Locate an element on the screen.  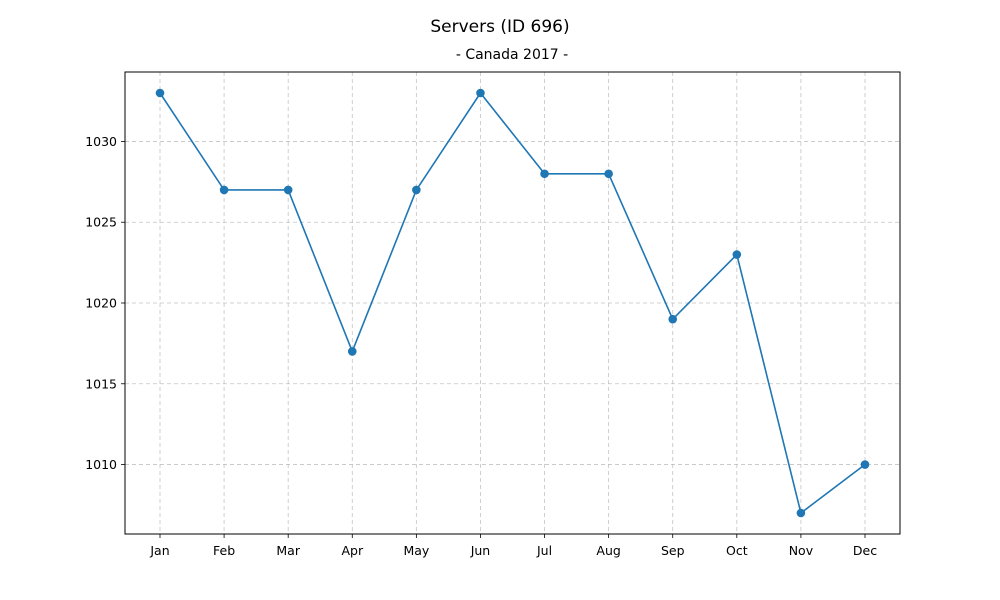
x-tick-label: Feb is located at coordinates (224, 550).